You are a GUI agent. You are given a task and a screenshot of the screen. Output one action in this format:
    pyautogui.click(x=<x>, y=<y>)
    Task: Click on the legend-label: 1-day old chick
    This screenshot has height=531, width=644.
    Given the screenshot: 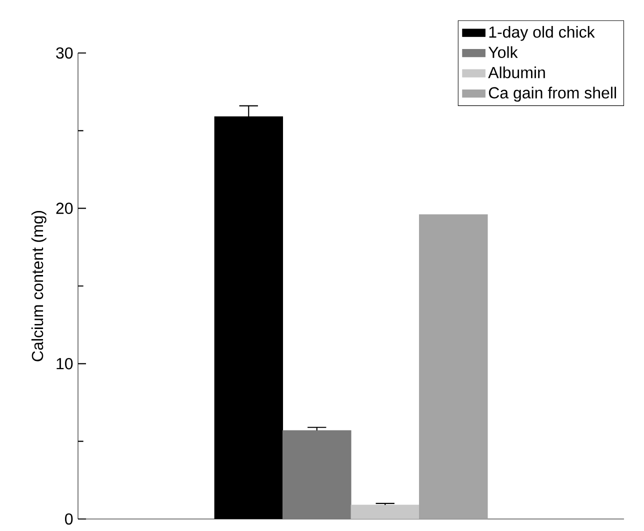 What is the action you would take?
    pyautogui.click(x=542, y=33)
    